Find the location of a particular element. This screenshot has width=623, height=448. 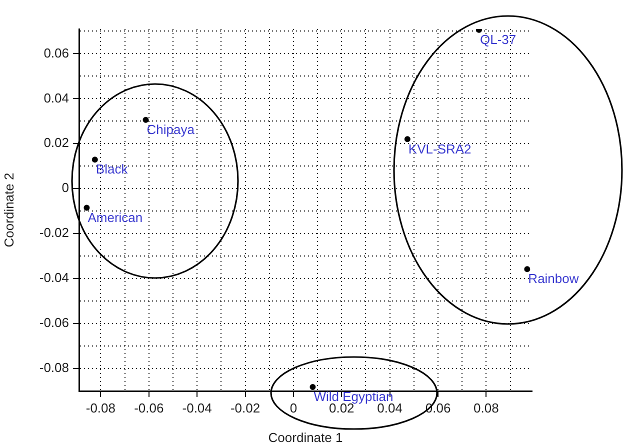

x-tick-label: -0.02 is located at coordinates (245, 408).